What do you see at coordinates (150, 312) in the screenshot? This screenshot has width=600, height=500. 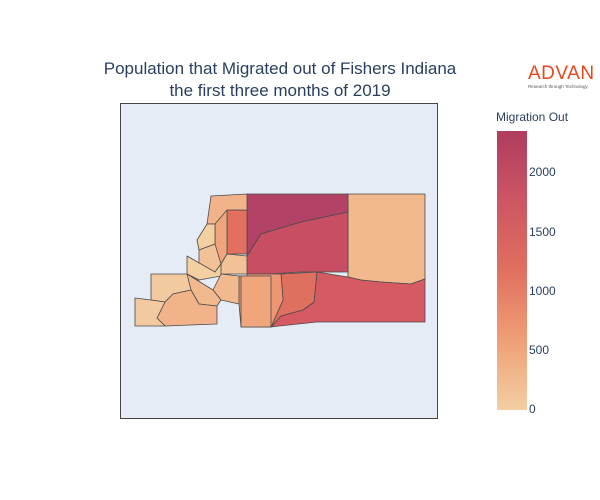 I see `region-far-west` at bounding box center [150, 312].